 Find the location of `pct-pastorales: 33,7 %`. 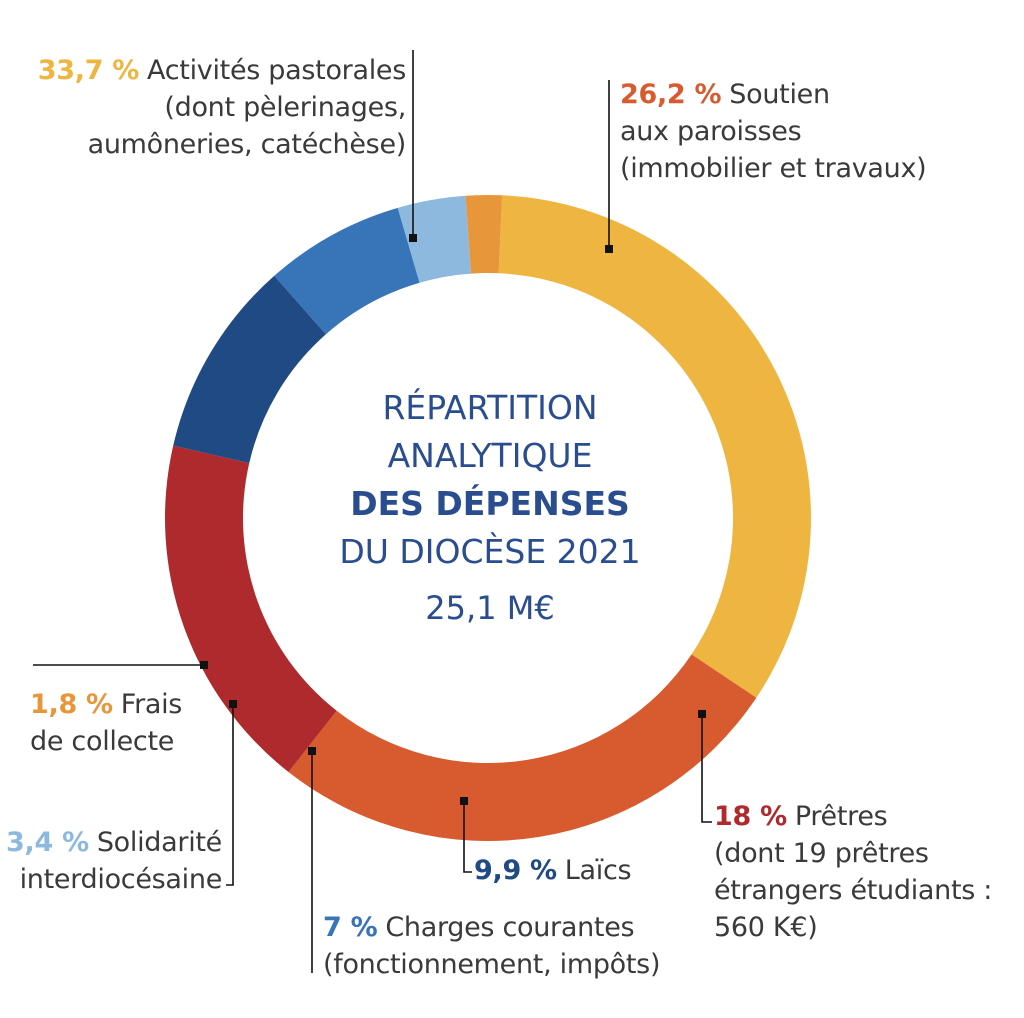

pct-pastorales: 33,7 % is located at coordinates (88, 70).